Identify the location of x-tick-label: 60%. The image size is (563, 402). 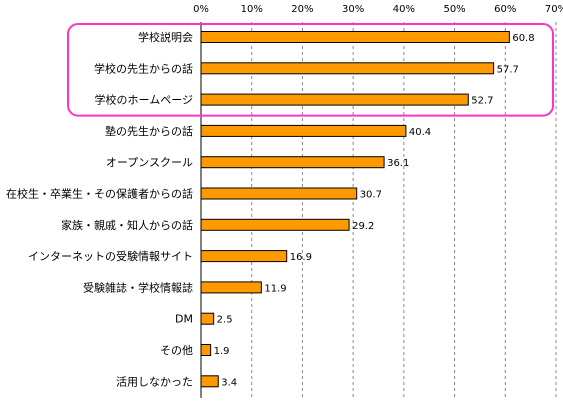
(505, 9).